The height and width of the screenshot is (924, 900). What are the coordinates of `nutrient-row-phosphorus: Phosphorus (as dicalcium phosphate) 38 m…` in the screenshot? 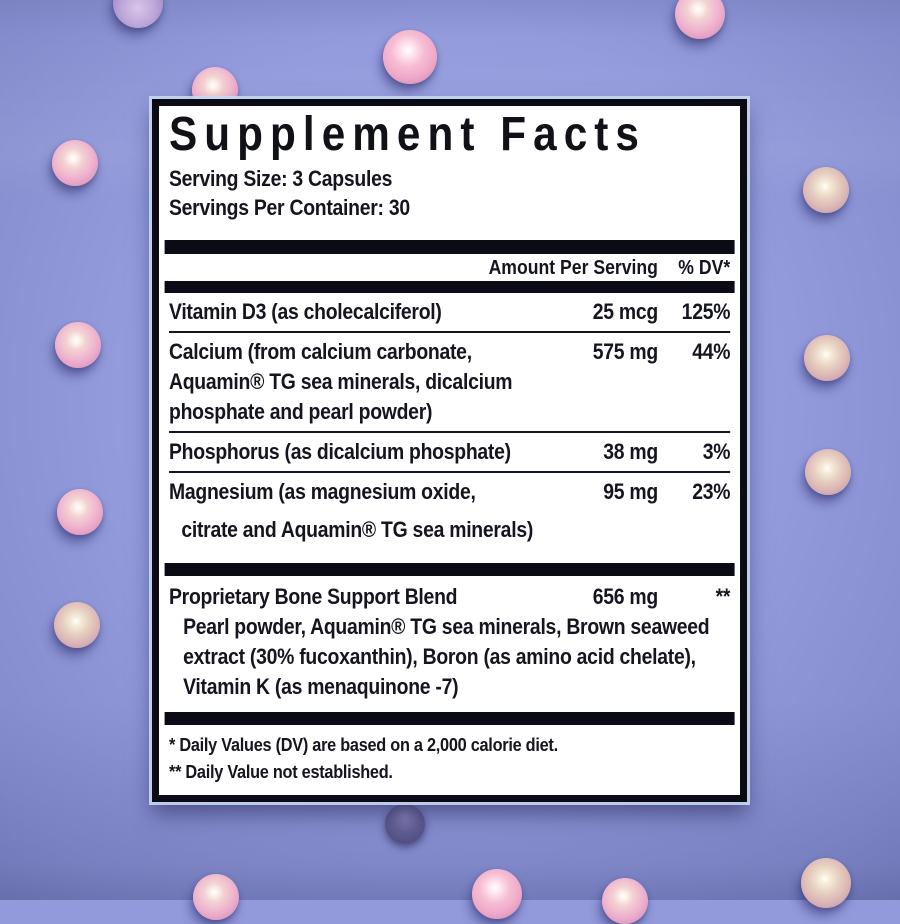 It's located at (449, 452).